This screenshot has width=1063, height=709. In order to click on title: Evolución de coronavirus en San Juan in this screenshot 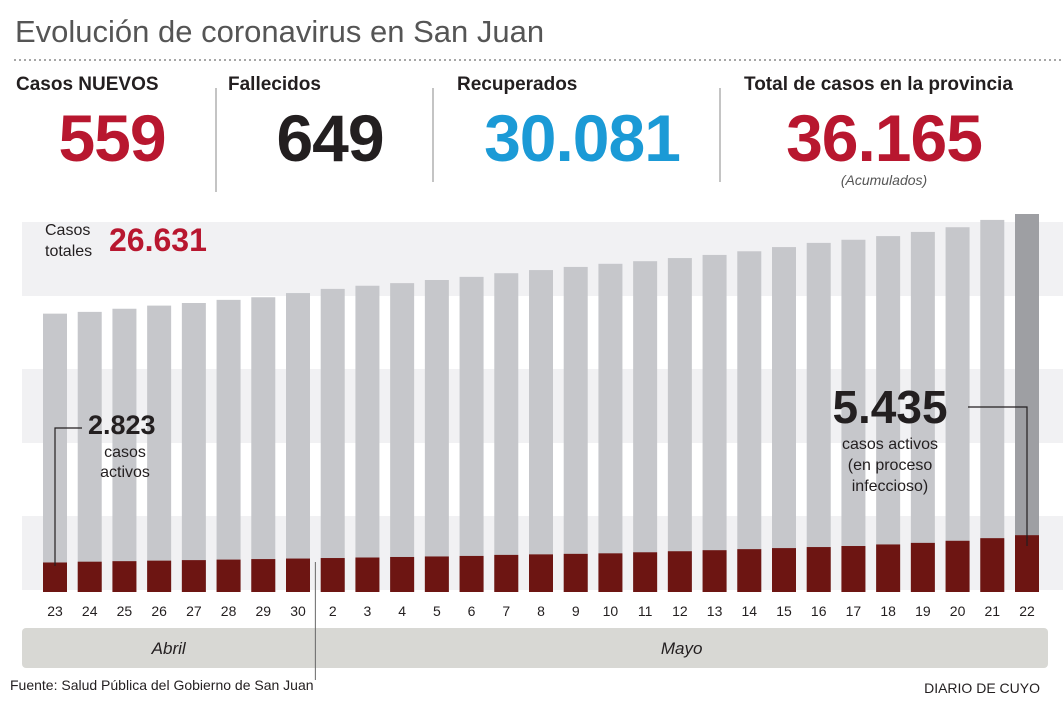, I will do `click(280, 31)`.